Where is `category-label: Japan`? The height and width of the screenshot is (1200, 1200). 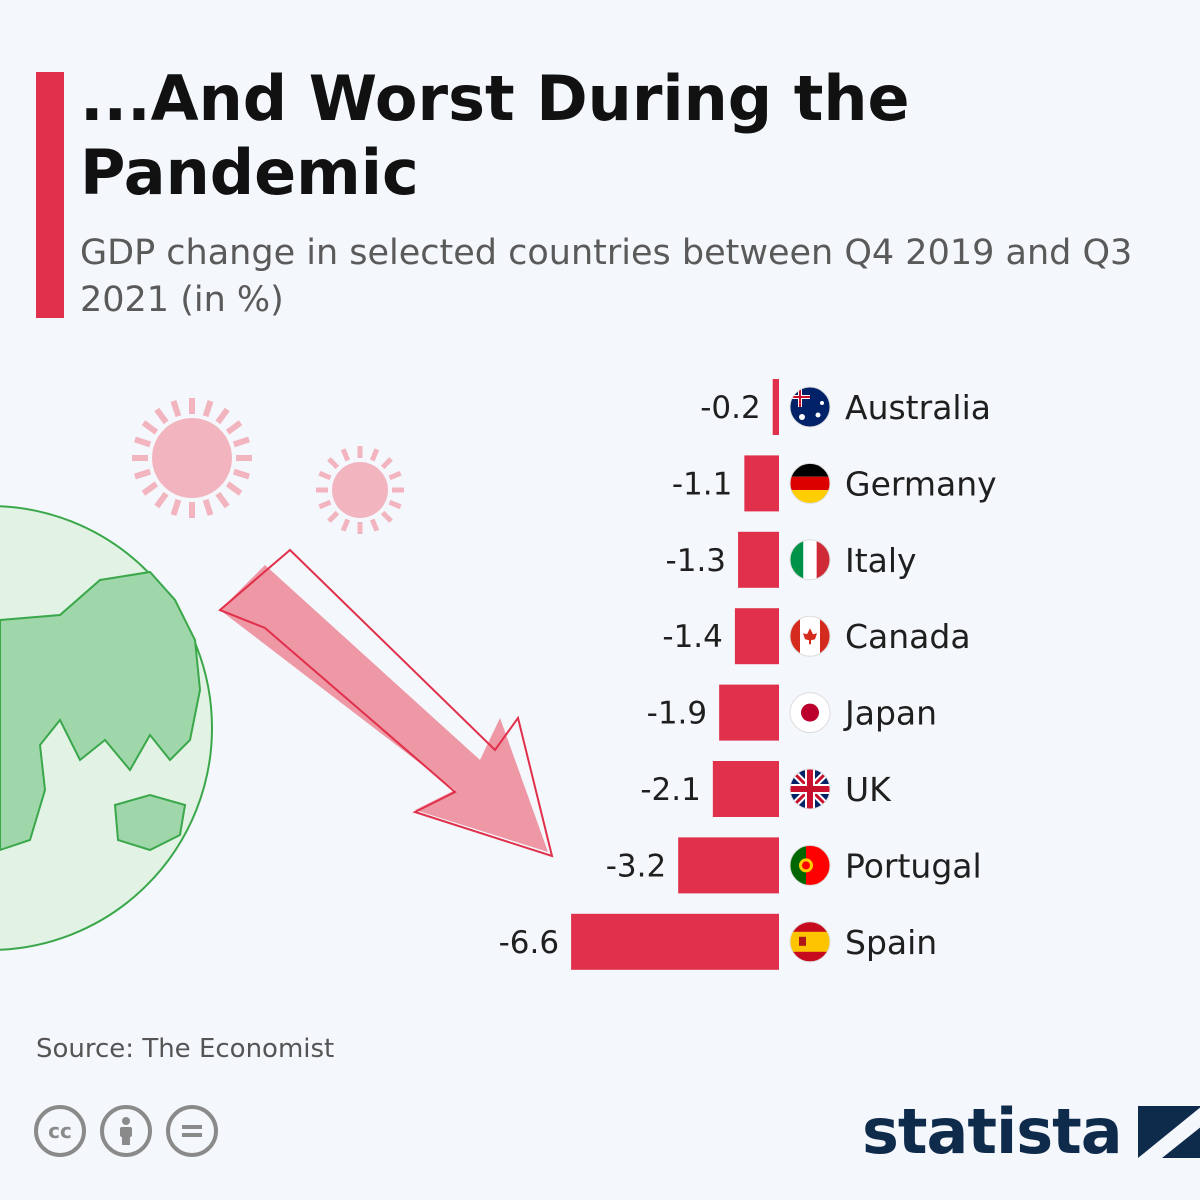
category-label: Japan is located at coordinates (890, 713).